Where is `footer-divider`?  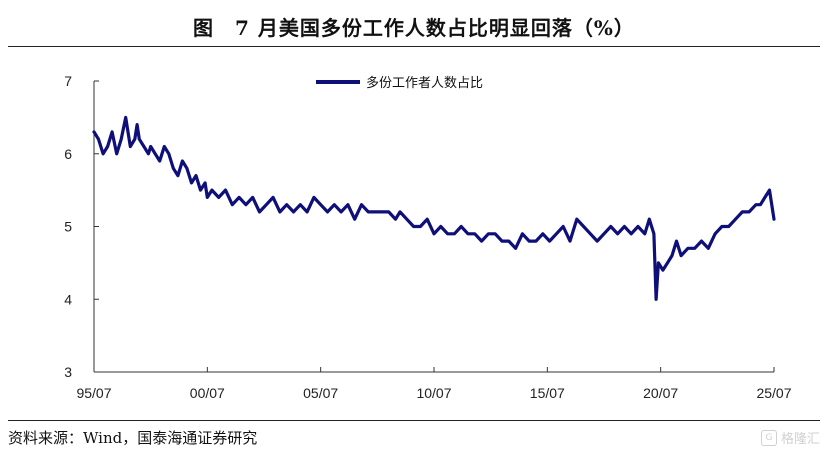
footer-divider is located at coordinates (414, 420).